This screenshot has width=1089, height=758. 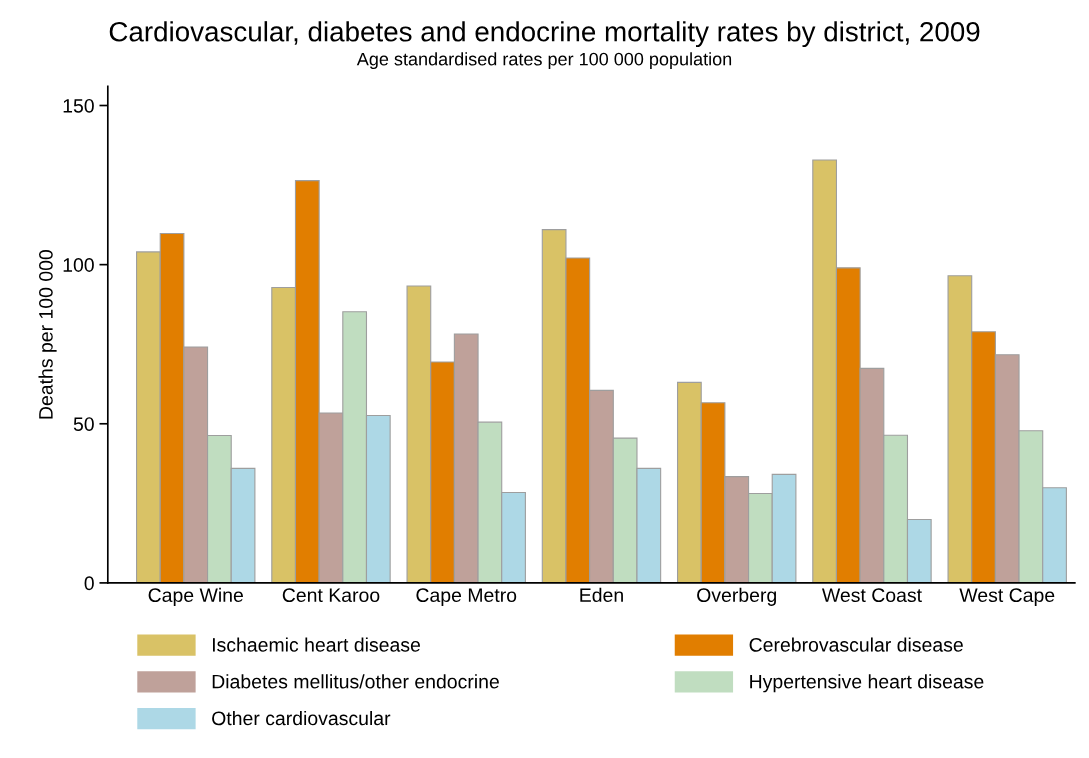 I want to click on x-tick-label: Overberg, so click(x=736, y=596).